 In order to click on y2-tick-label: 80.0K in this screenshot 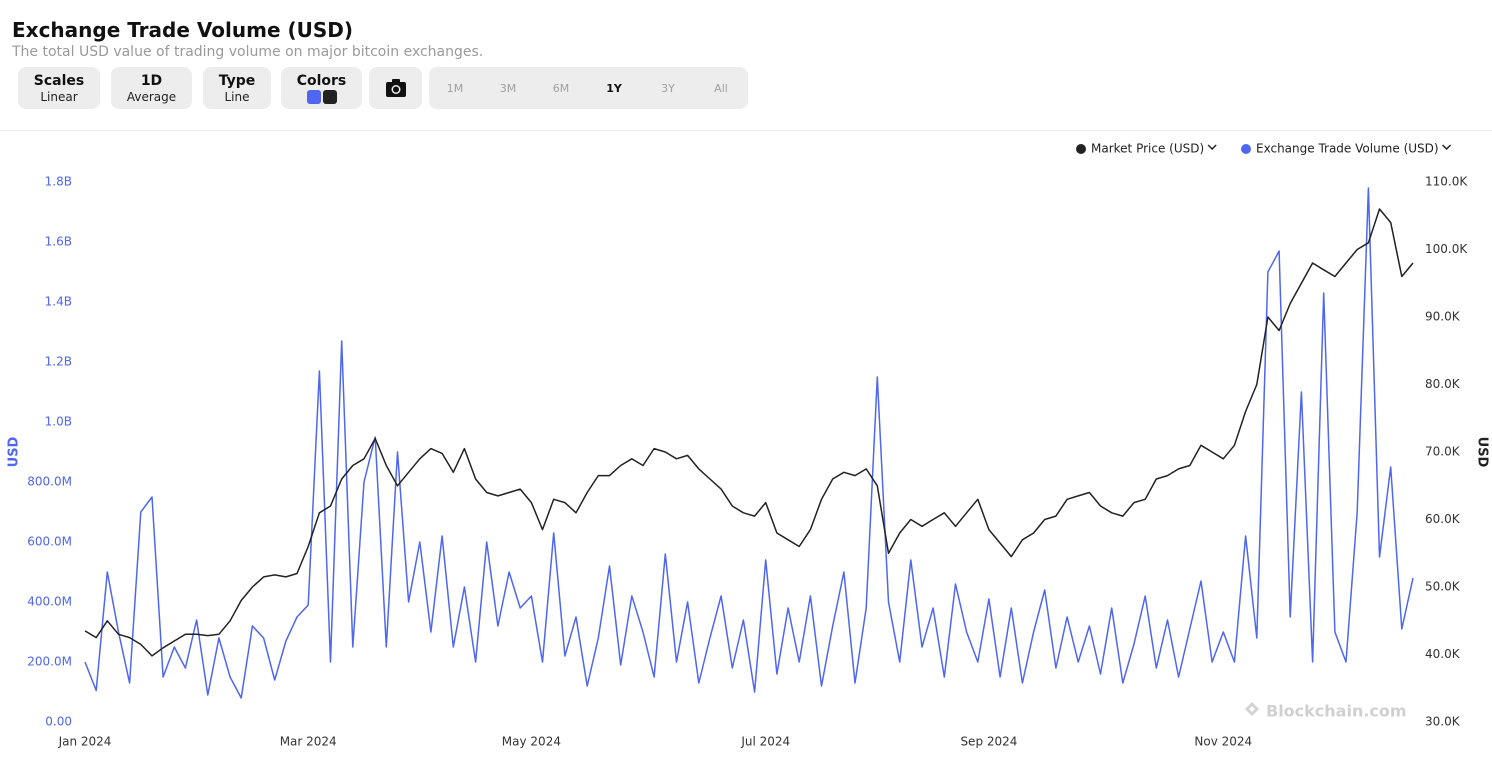, I will do `click(1443, 384)`.